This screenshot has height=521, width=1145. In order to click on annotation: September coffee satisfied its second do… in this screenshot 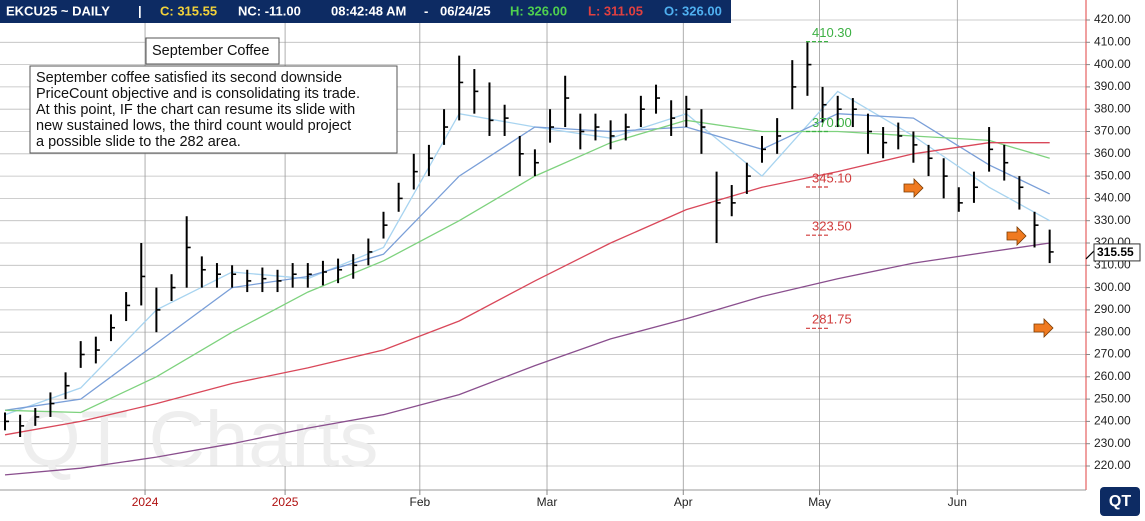, I will do `click(198, 110)`.